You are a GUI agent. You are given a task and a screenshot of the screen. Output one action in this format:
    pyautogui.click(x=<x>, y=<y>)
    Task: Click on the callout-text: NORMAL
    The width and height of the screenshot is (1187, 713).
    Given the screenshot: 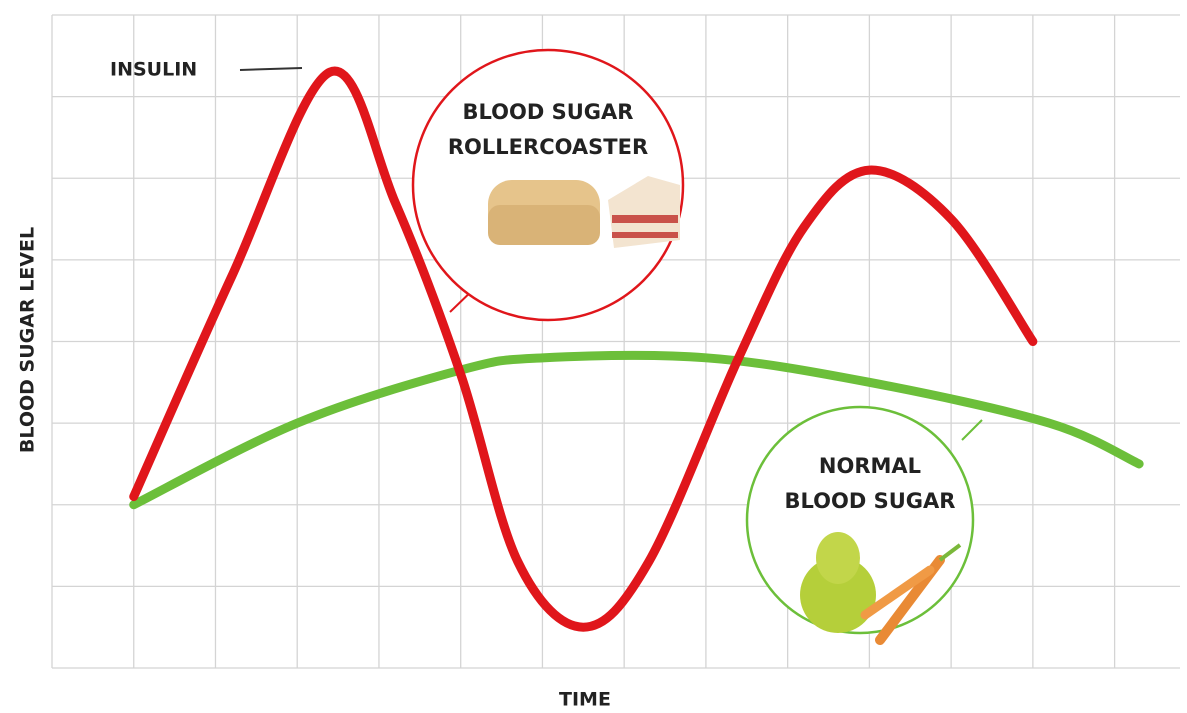 What is the action you would take?
    pyautogui.click(x=870, y=466)
    